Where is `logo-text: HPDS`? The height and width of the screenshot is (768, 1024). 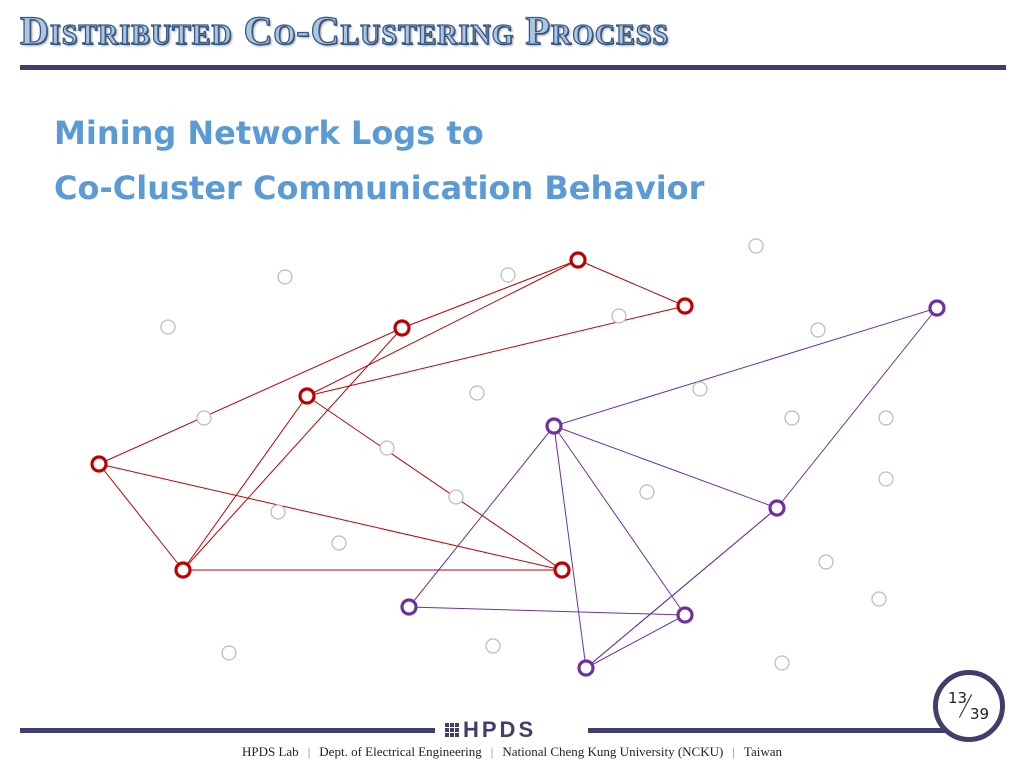
logo-text: HPDS is located at coordinates (500, 729).